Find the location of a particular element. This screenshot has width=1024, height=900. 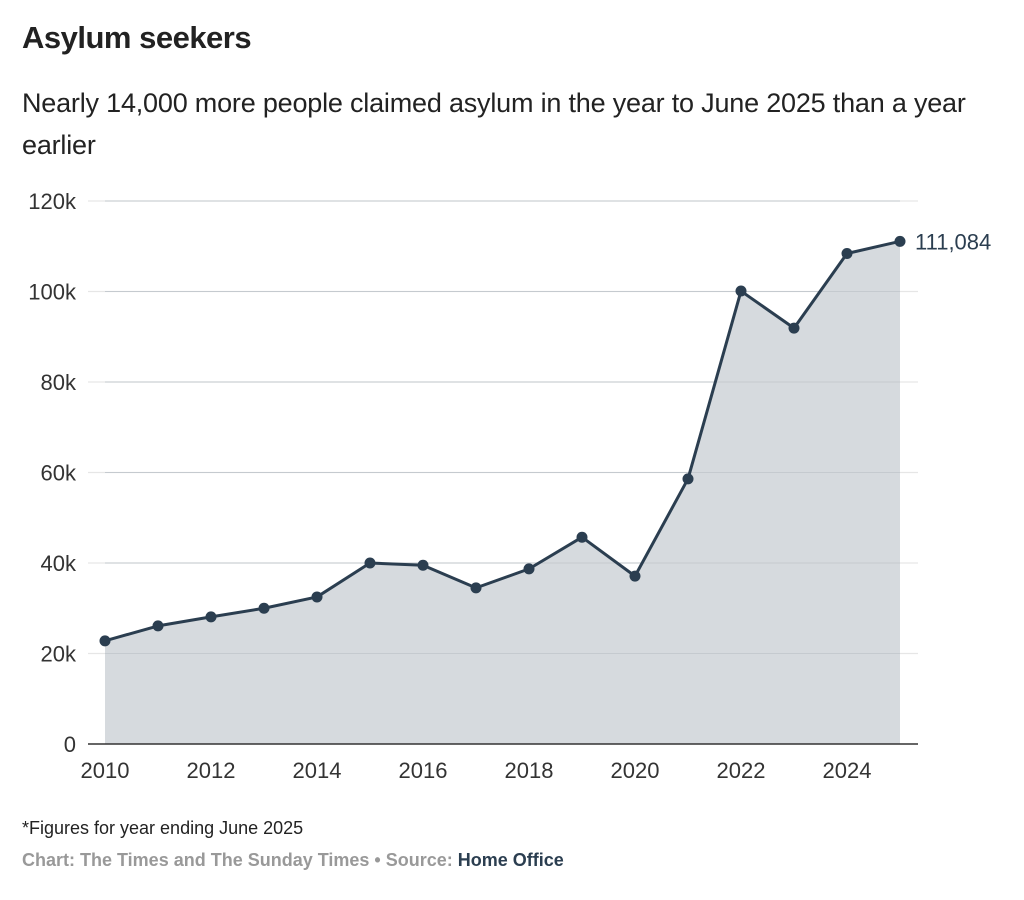

annotations: 111,084 is located at coordinates (953, 241).